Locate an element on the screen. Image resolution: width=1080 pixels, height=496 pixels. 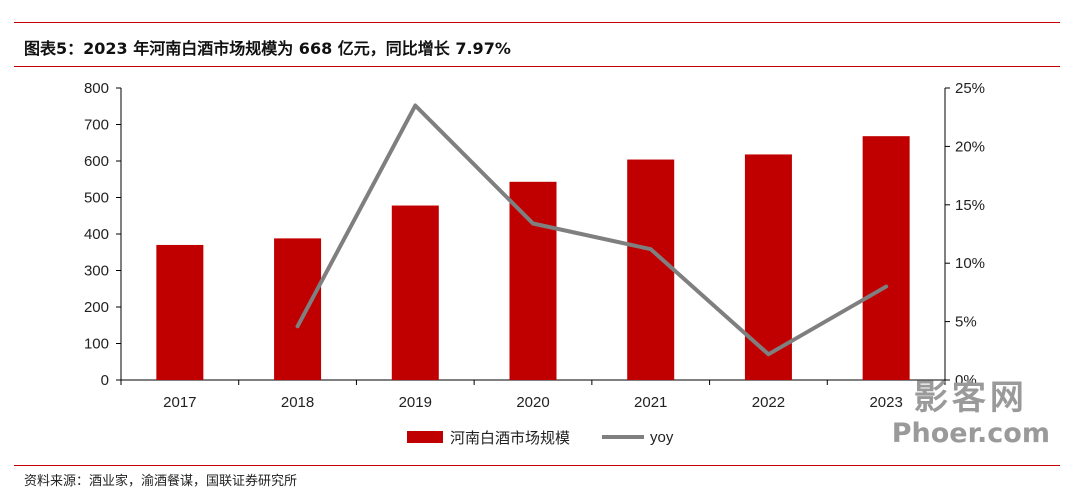
left-tick-label: 600 is located at coordinates (96, 161).